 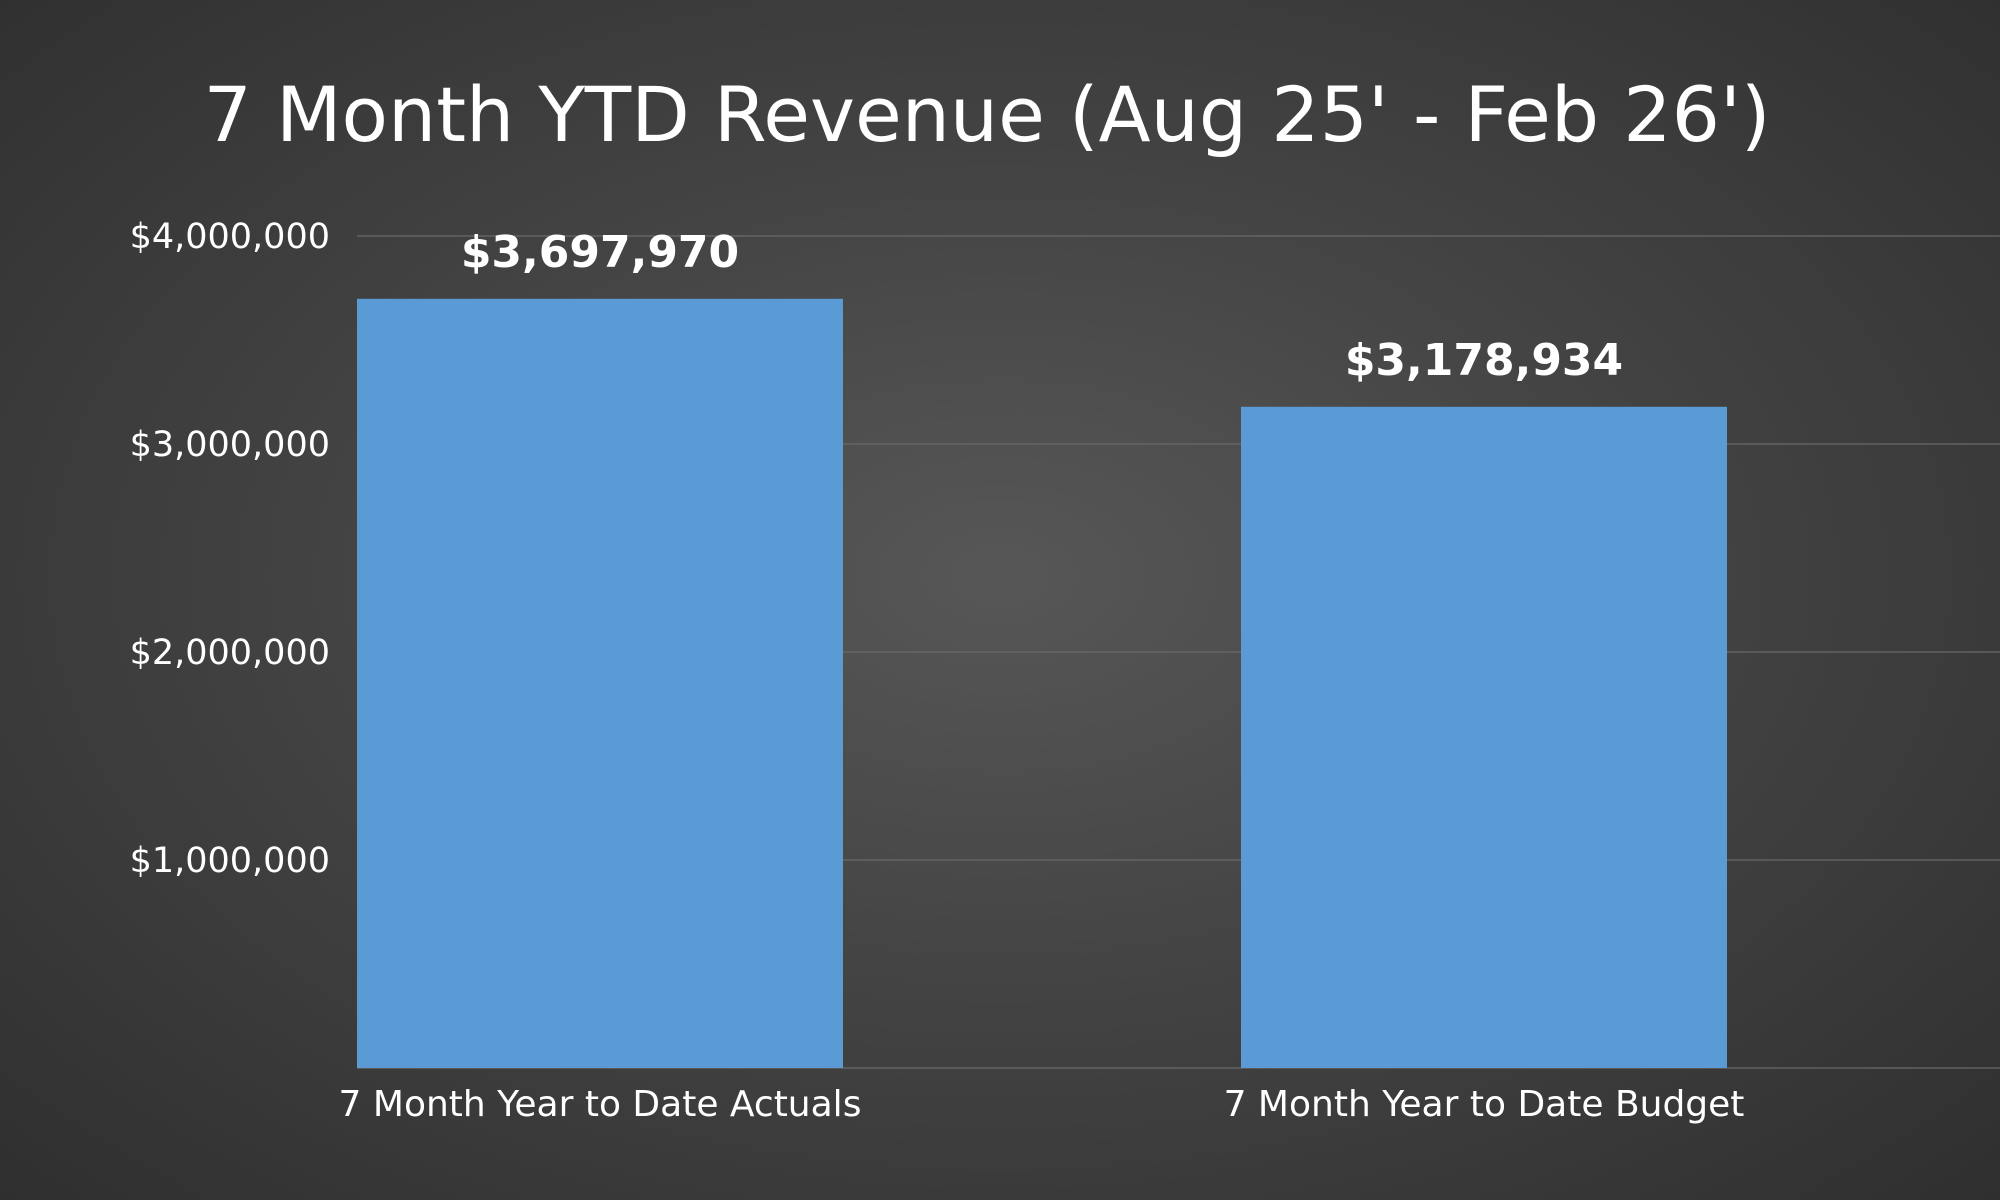 What do you see at coordinates (600, 1104) in the screenshot?
I see `x-tick-label: 7 Month Year to Date Actuals` at bounding box center [600, 1104].